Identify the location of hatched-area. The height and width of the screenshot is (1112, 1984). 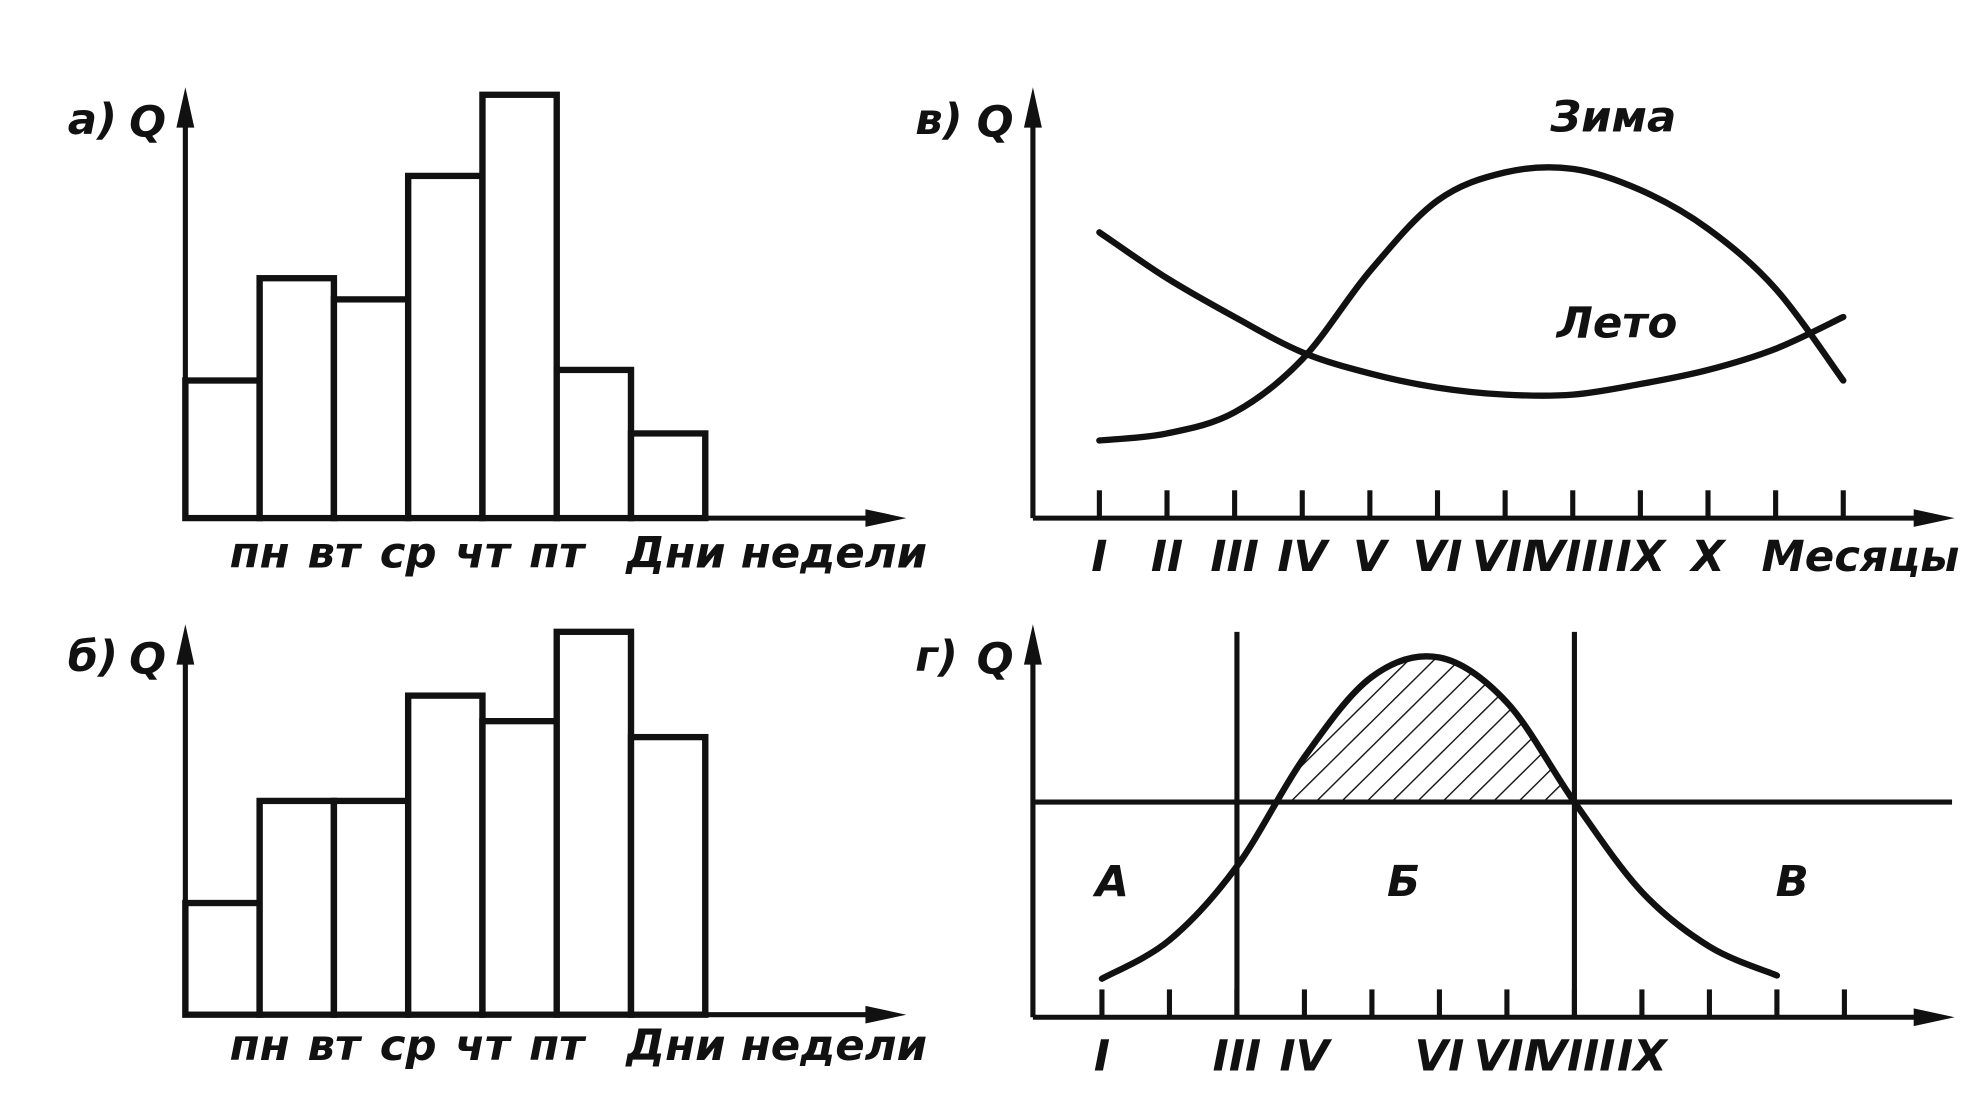
(1425, 729).